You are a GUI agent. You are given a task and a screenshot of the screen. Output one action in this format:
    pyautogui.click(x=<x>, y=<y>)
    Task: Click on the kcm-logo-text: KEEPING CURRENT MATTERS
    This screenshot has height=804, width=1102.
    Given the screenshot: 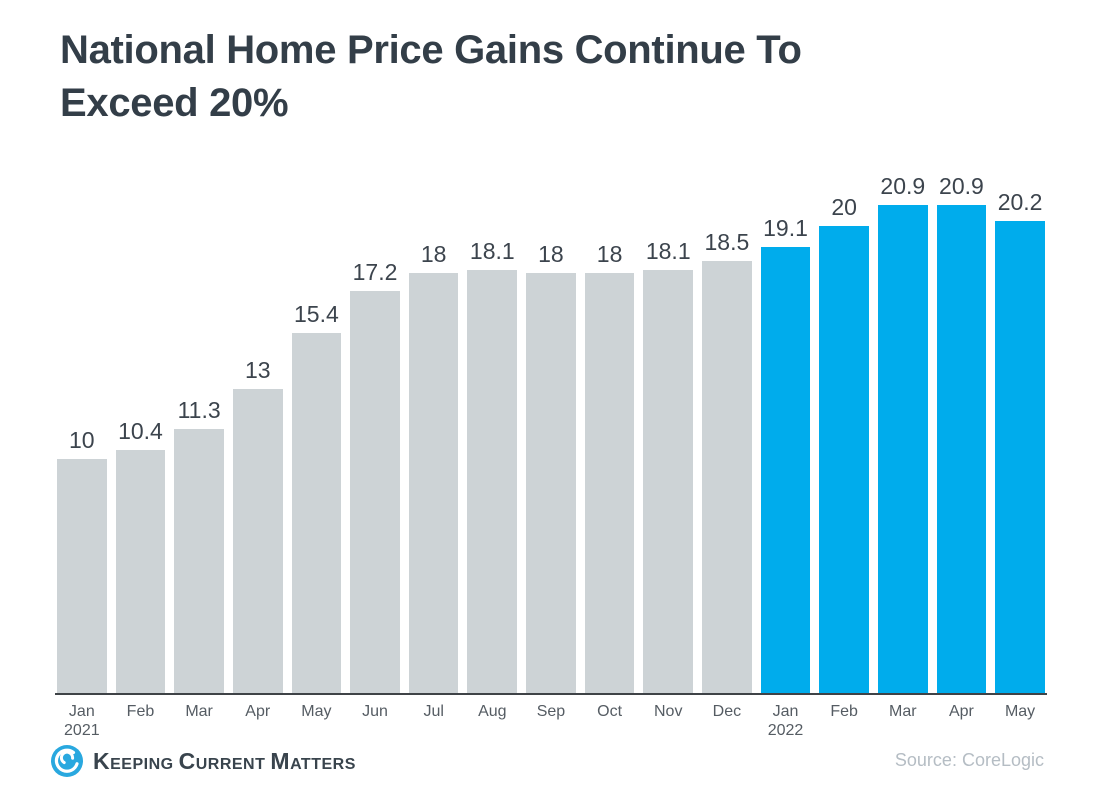 What is the action you would take?
    pyautogui.click(x=224, y=760)
    